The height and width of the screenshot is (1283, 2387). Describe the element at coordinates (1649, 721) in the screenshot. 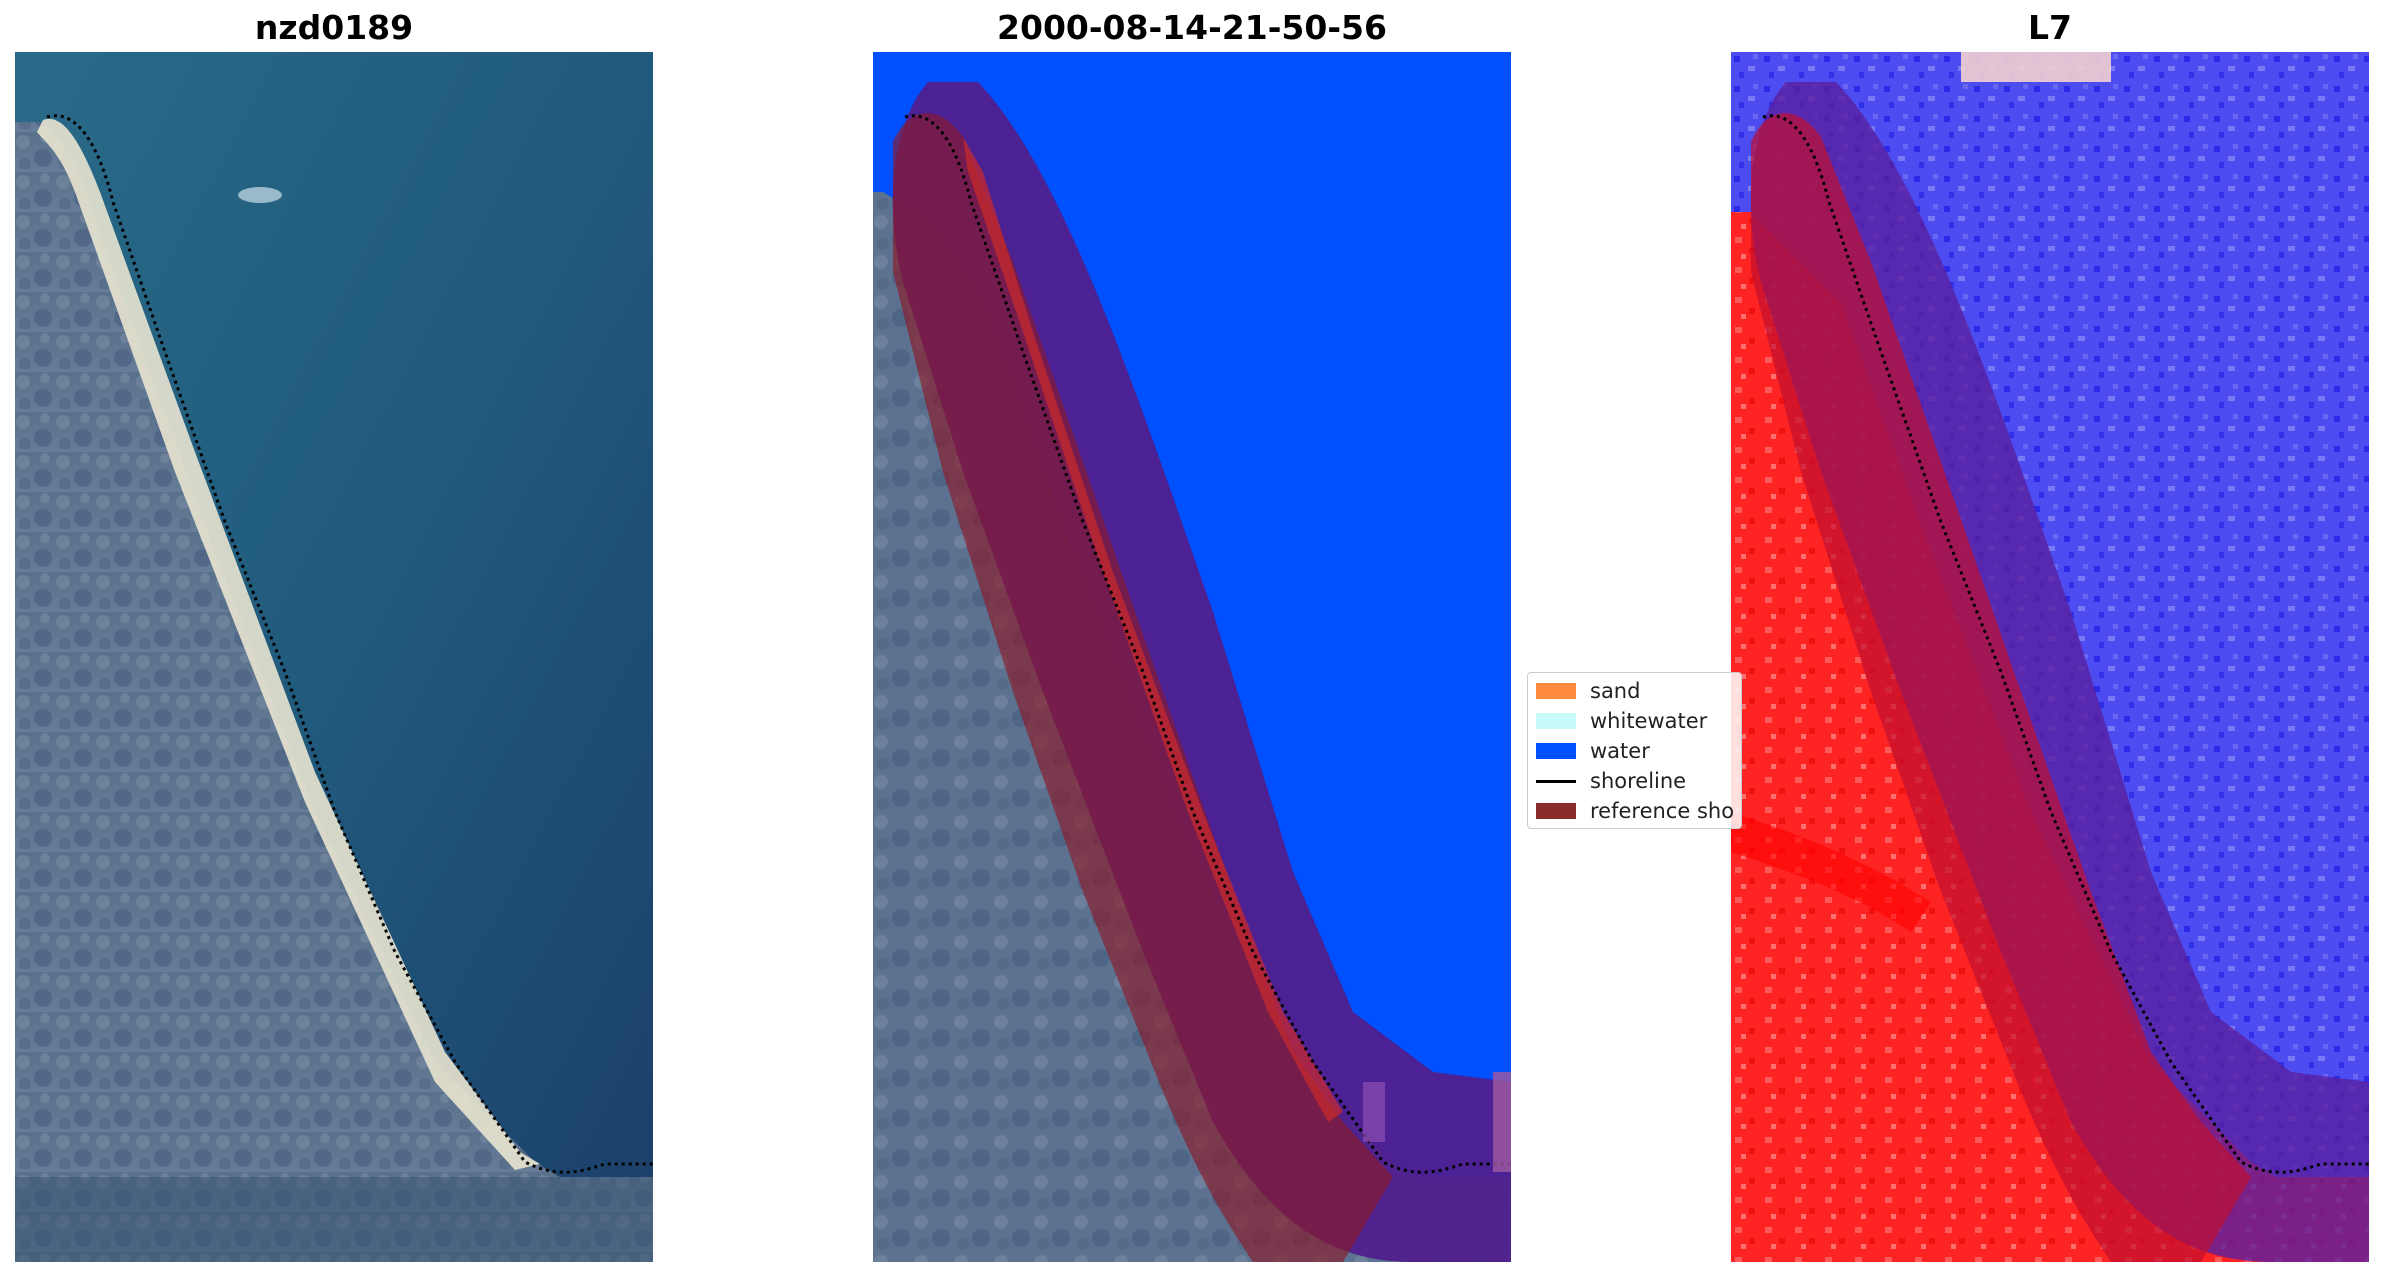

I see `legend-label: whitewater` at that location.